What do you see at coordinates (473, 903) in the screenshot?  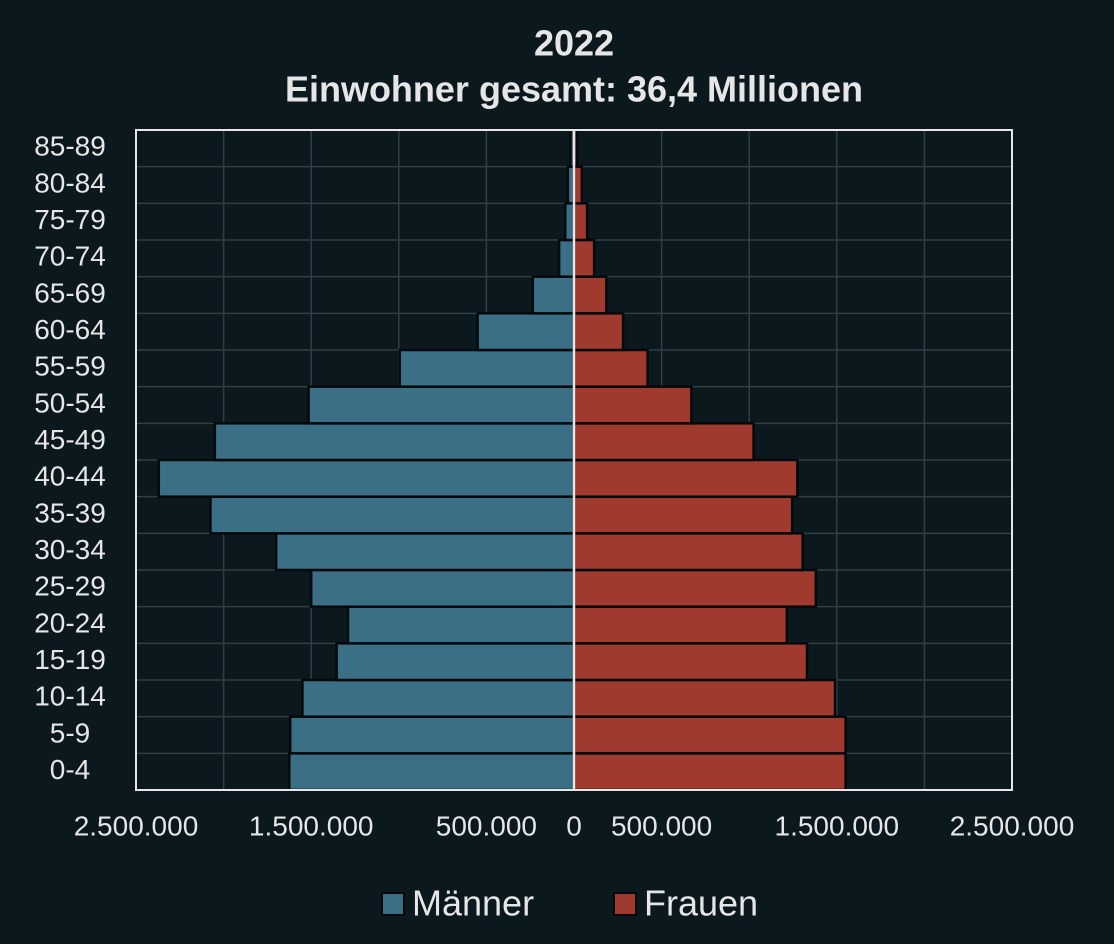 I see `legend-label: Männer` at bounding box center [473, 903].